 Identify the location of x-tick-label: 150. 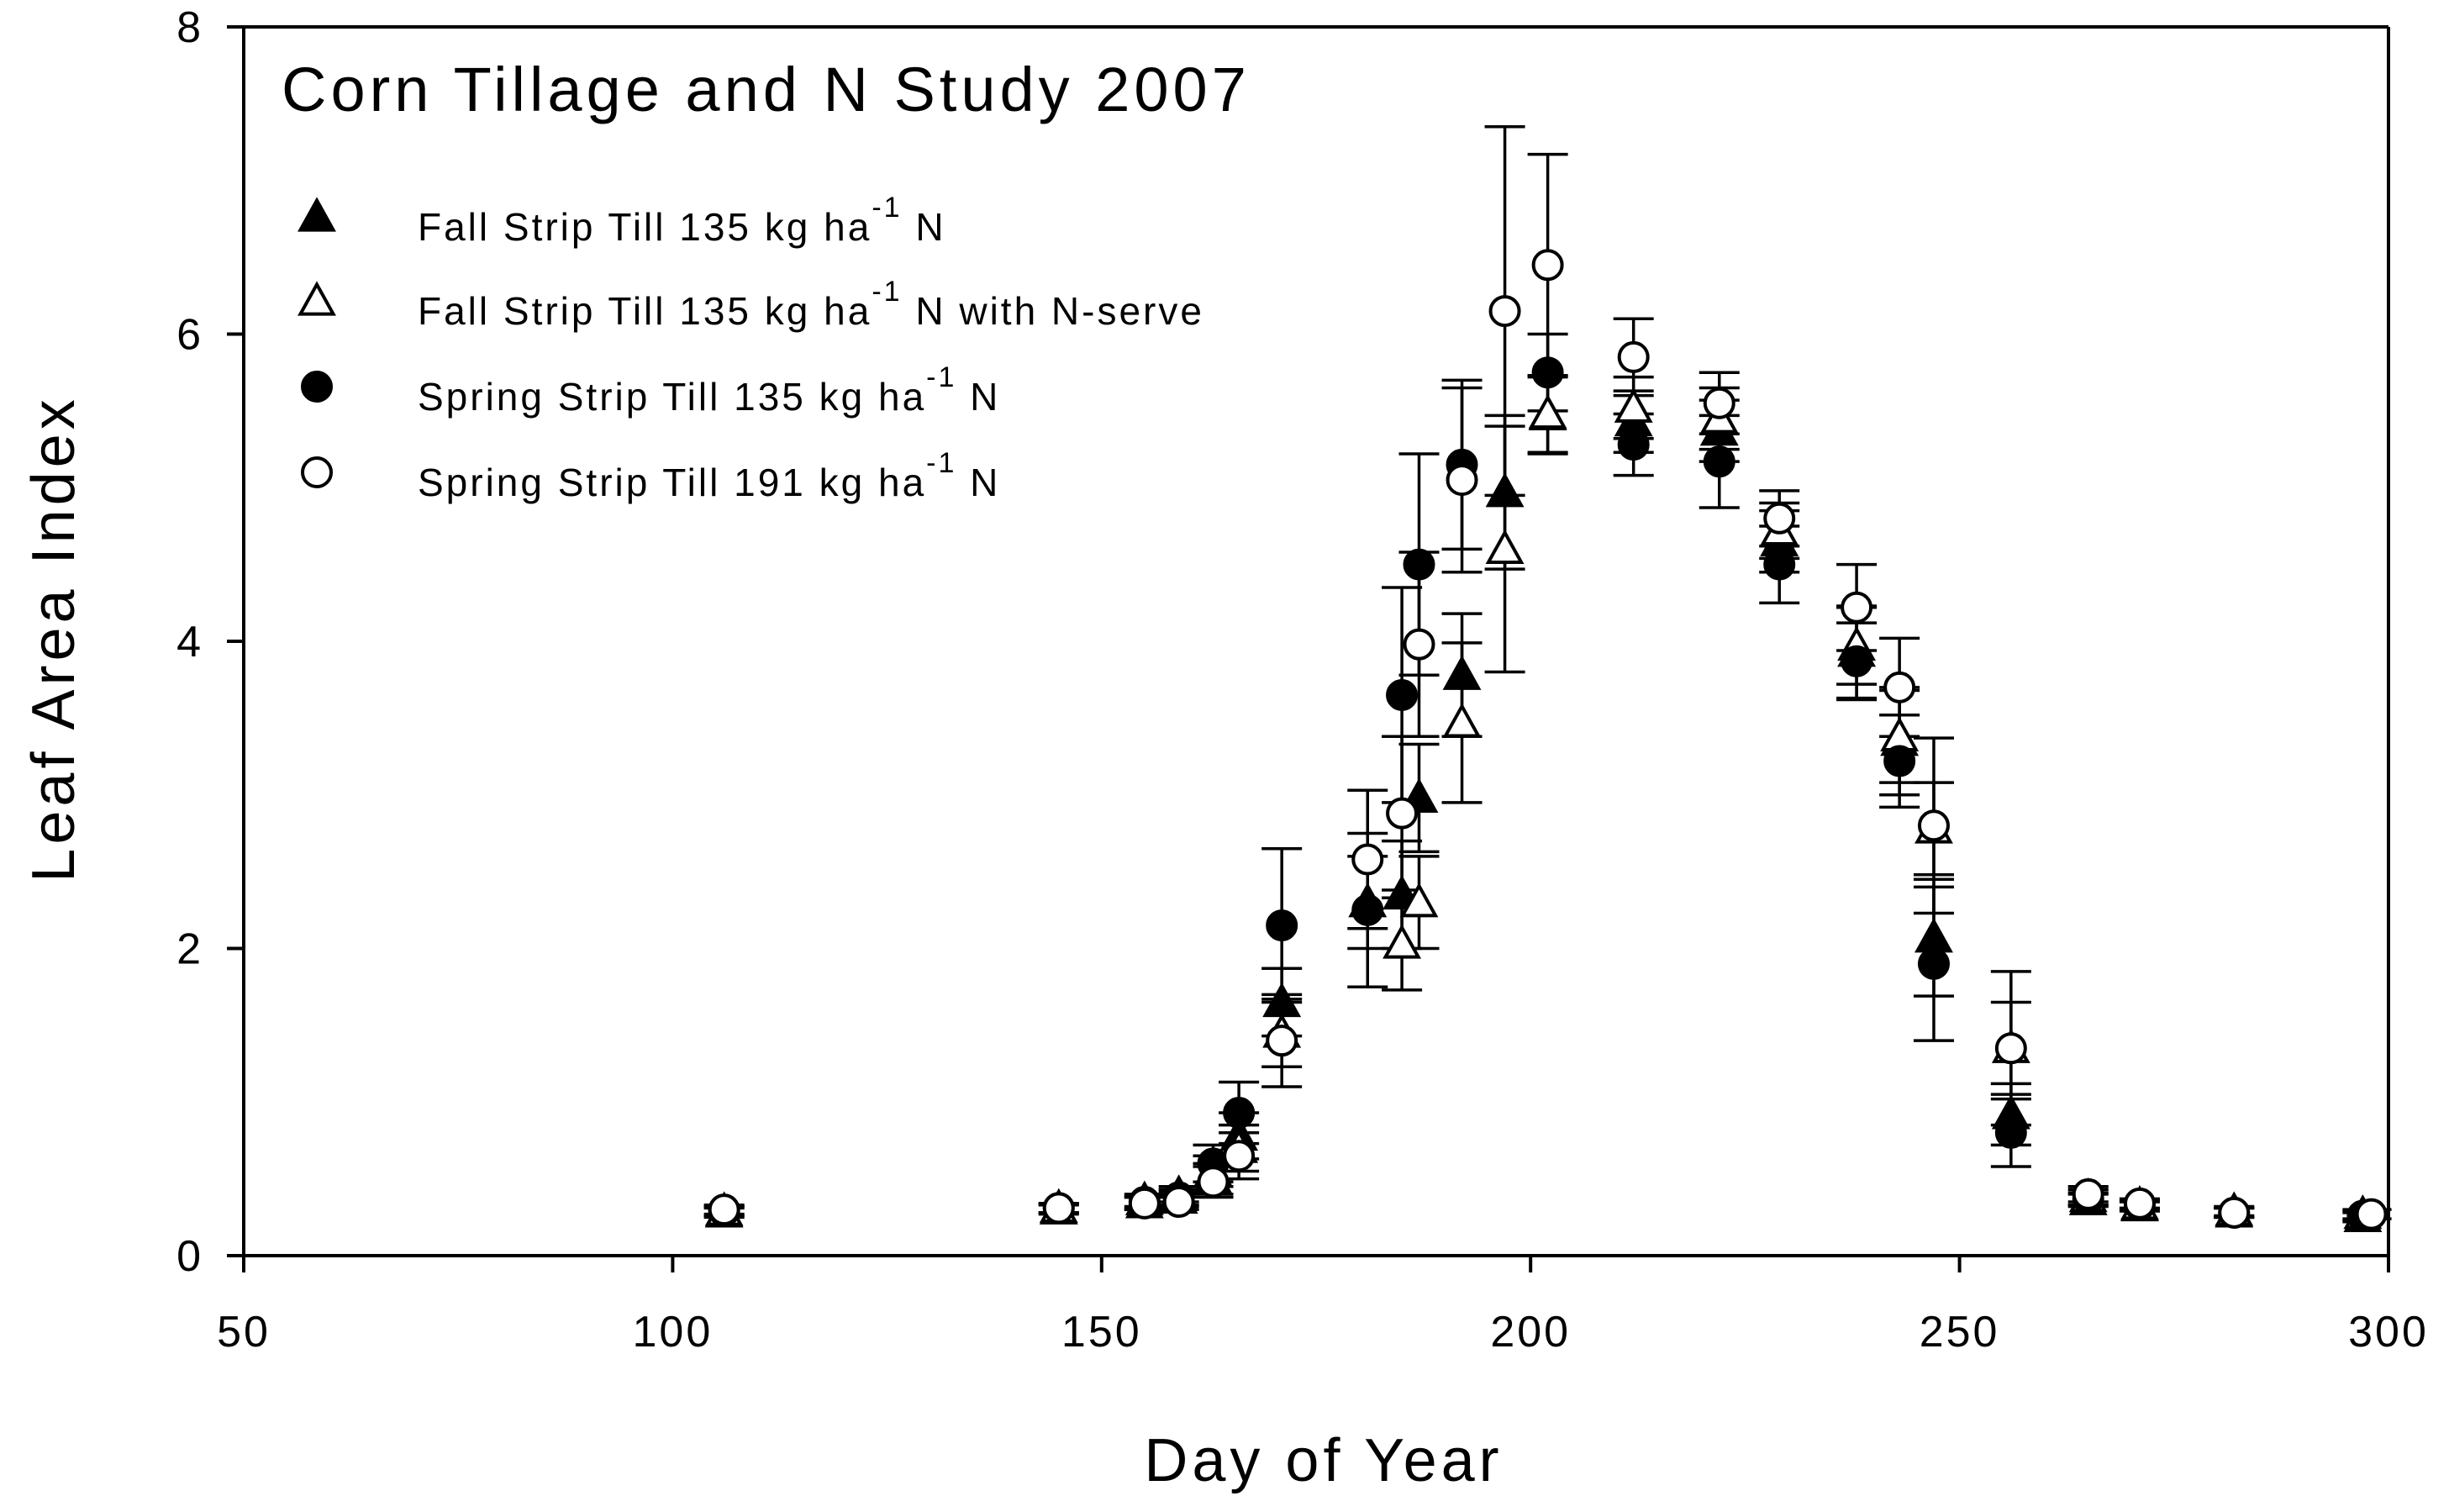
(1101, 1333).